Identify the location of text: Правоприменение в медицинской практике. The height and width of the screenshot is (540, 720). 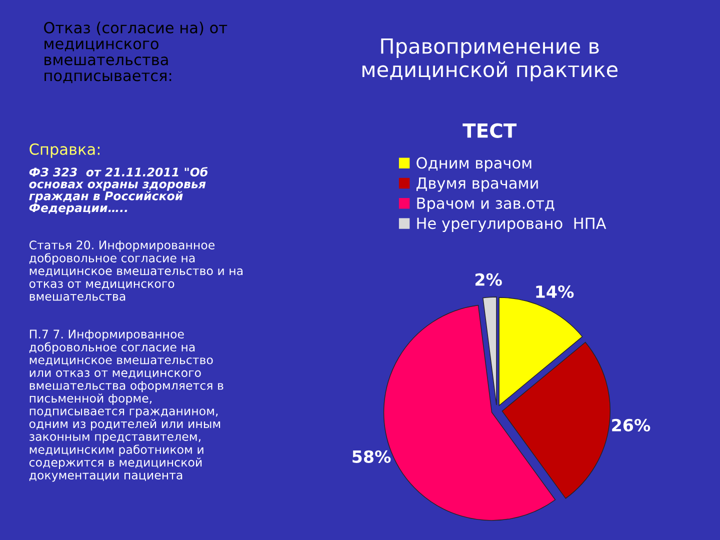
(490, 60).